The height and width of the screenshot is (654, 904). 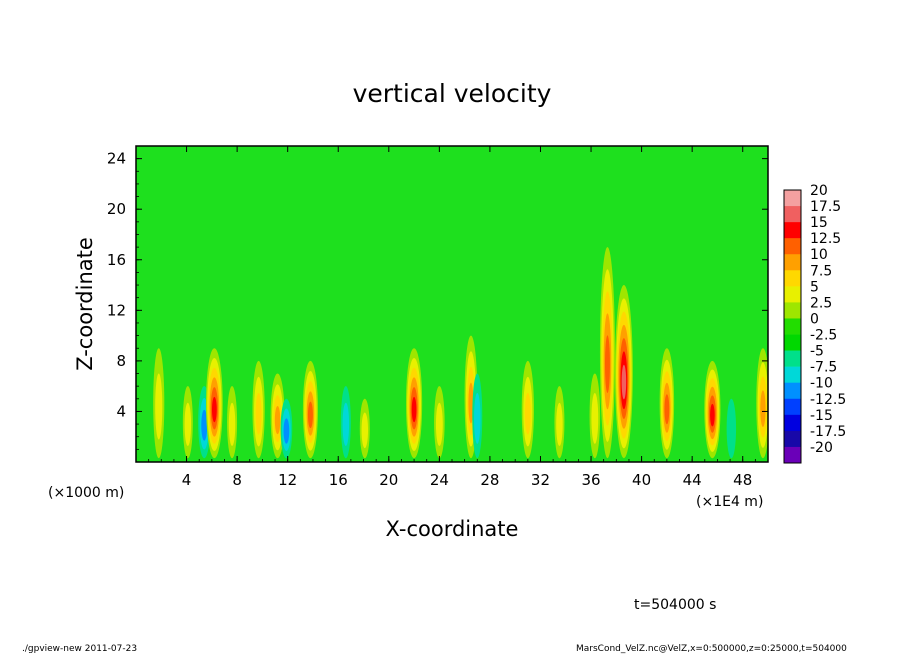 What do you see at coordinates (121, 361) in the screenshot?
I see `y-tick-label: 8` at bounding box center [121, 361].